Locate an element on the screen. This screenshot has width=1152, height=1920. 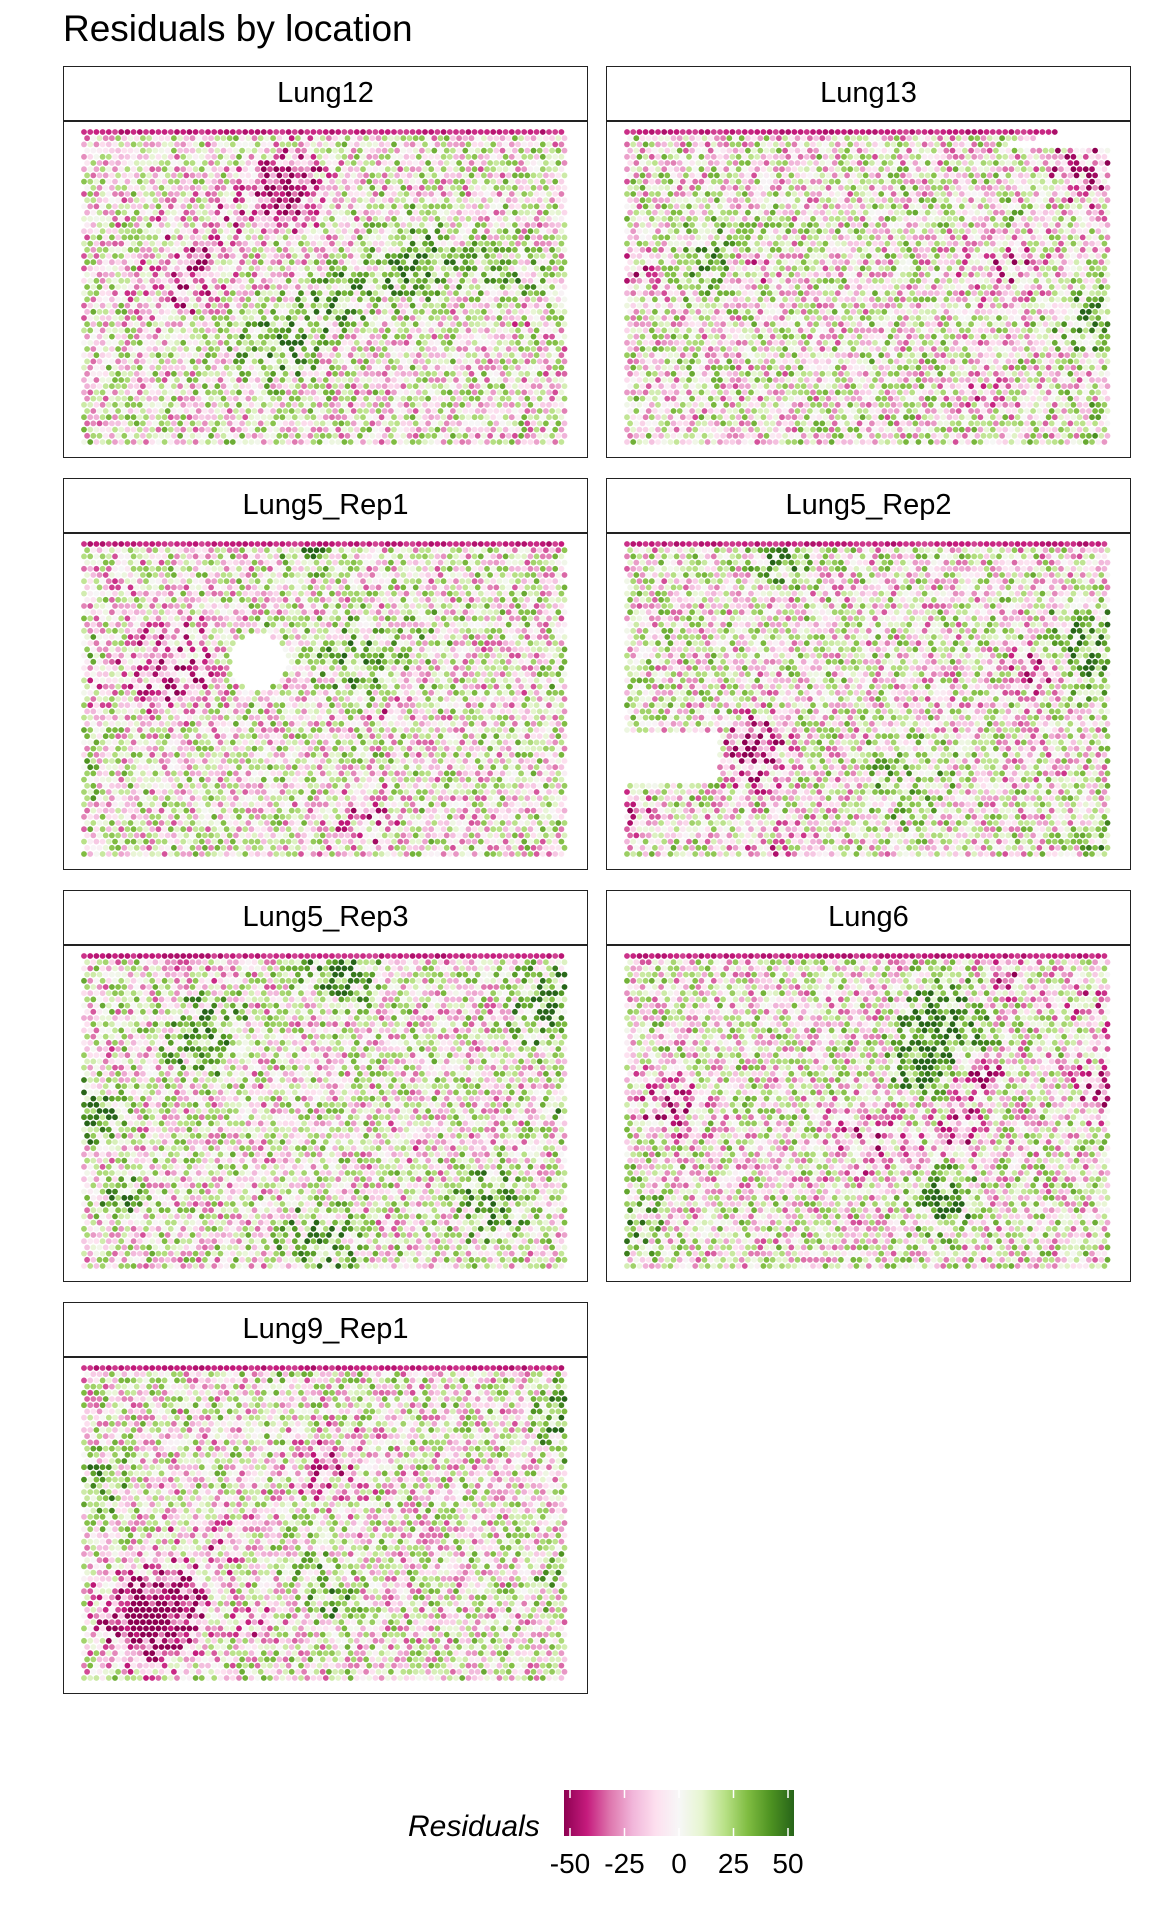
facet-strip-label: Lung5_Rep2 is located at coordinates (868, 506).